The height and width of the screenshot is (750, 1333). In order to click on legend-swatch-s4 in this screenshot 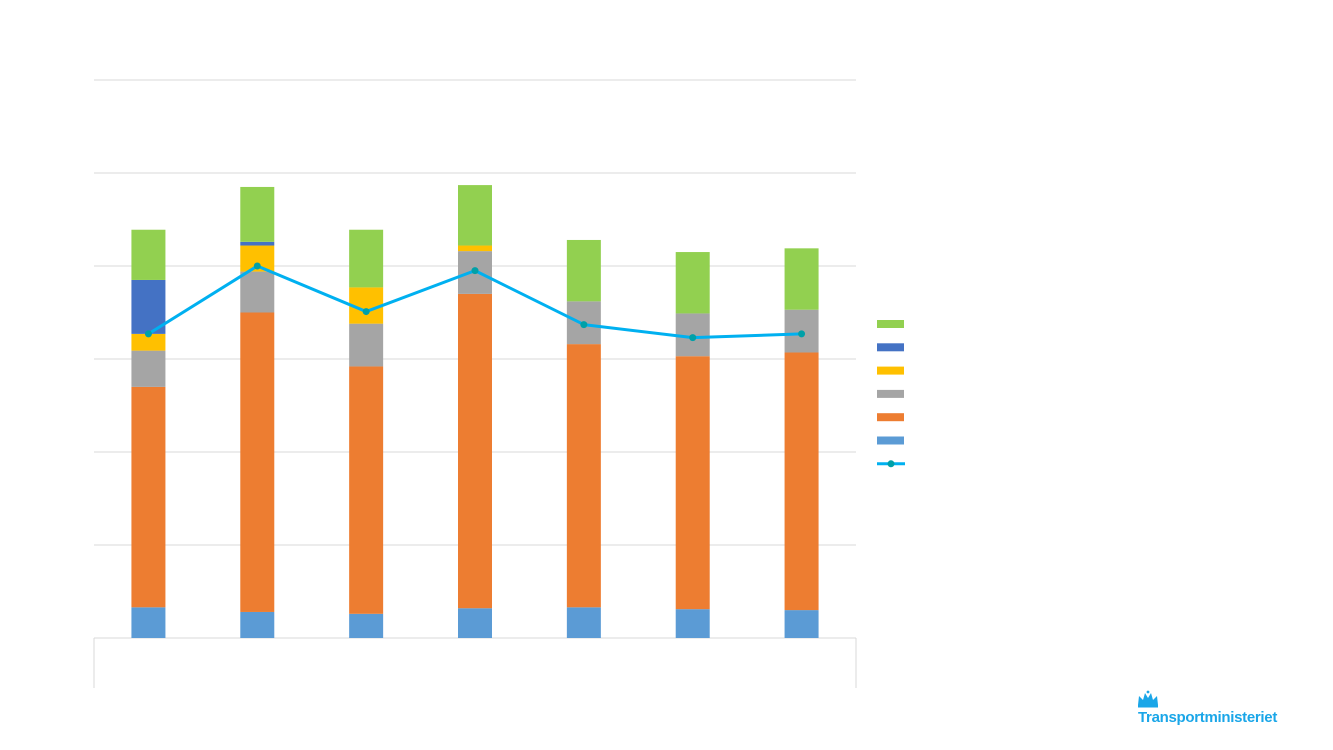, I will do `click(890, 370)`.